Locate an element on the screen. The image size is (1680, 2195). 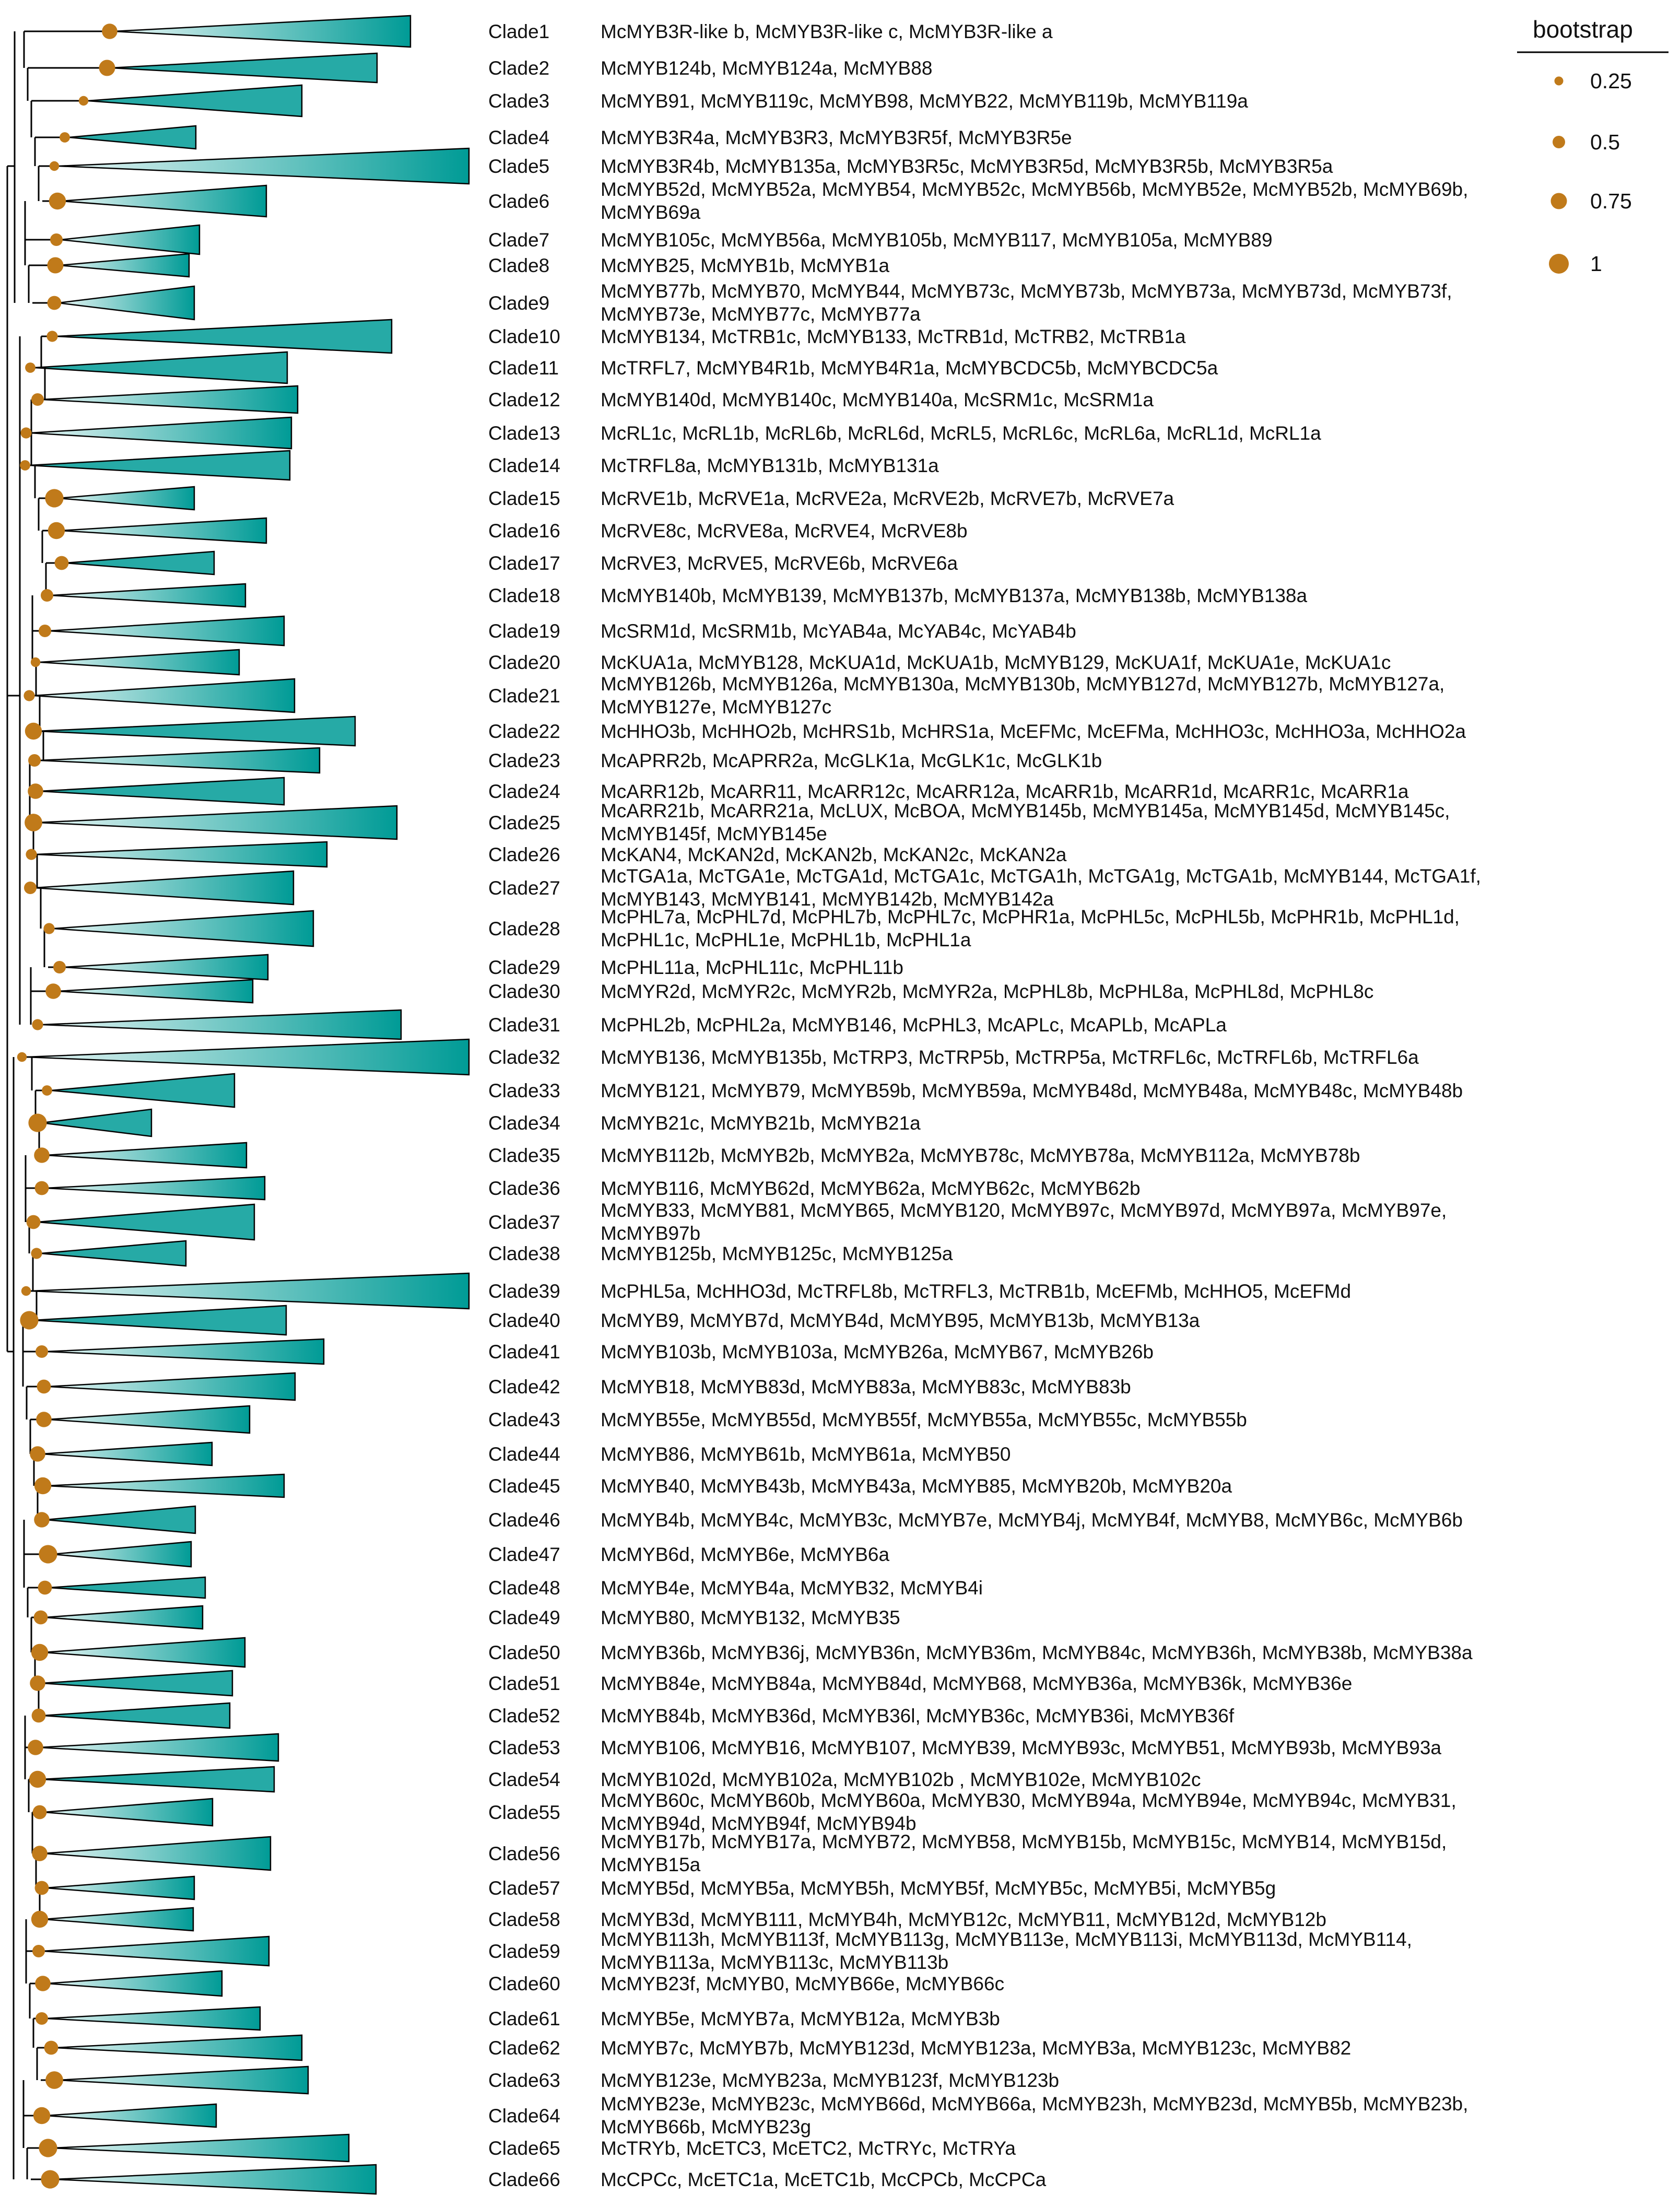
clade-label: Clade15 is located at coordinates (524, 499).